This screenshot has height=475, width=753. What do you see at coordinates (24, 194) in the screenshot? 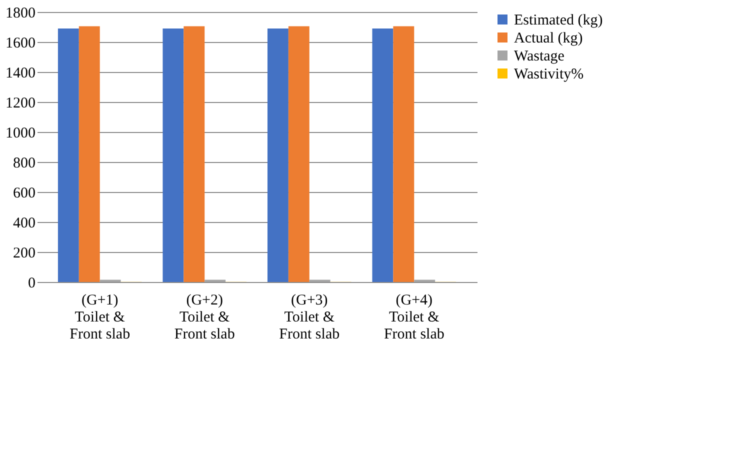
I see `y-tick-label: 600` at bounding box center [24, 194].